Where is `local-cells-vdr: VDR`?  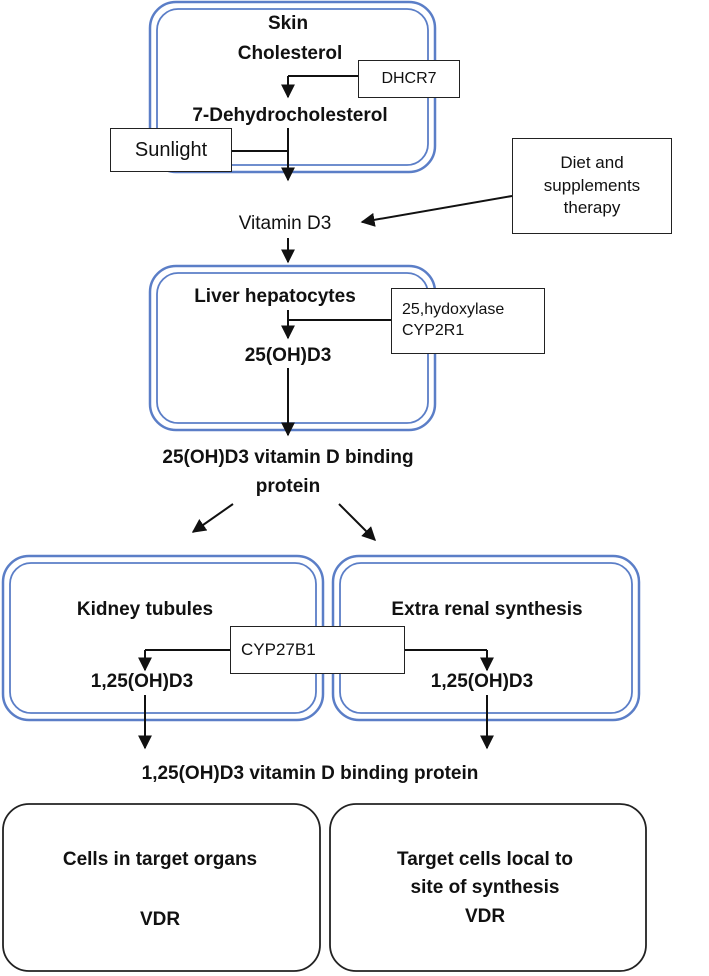 local-cells-vdr: VDR is located at coordinates (485, 916).